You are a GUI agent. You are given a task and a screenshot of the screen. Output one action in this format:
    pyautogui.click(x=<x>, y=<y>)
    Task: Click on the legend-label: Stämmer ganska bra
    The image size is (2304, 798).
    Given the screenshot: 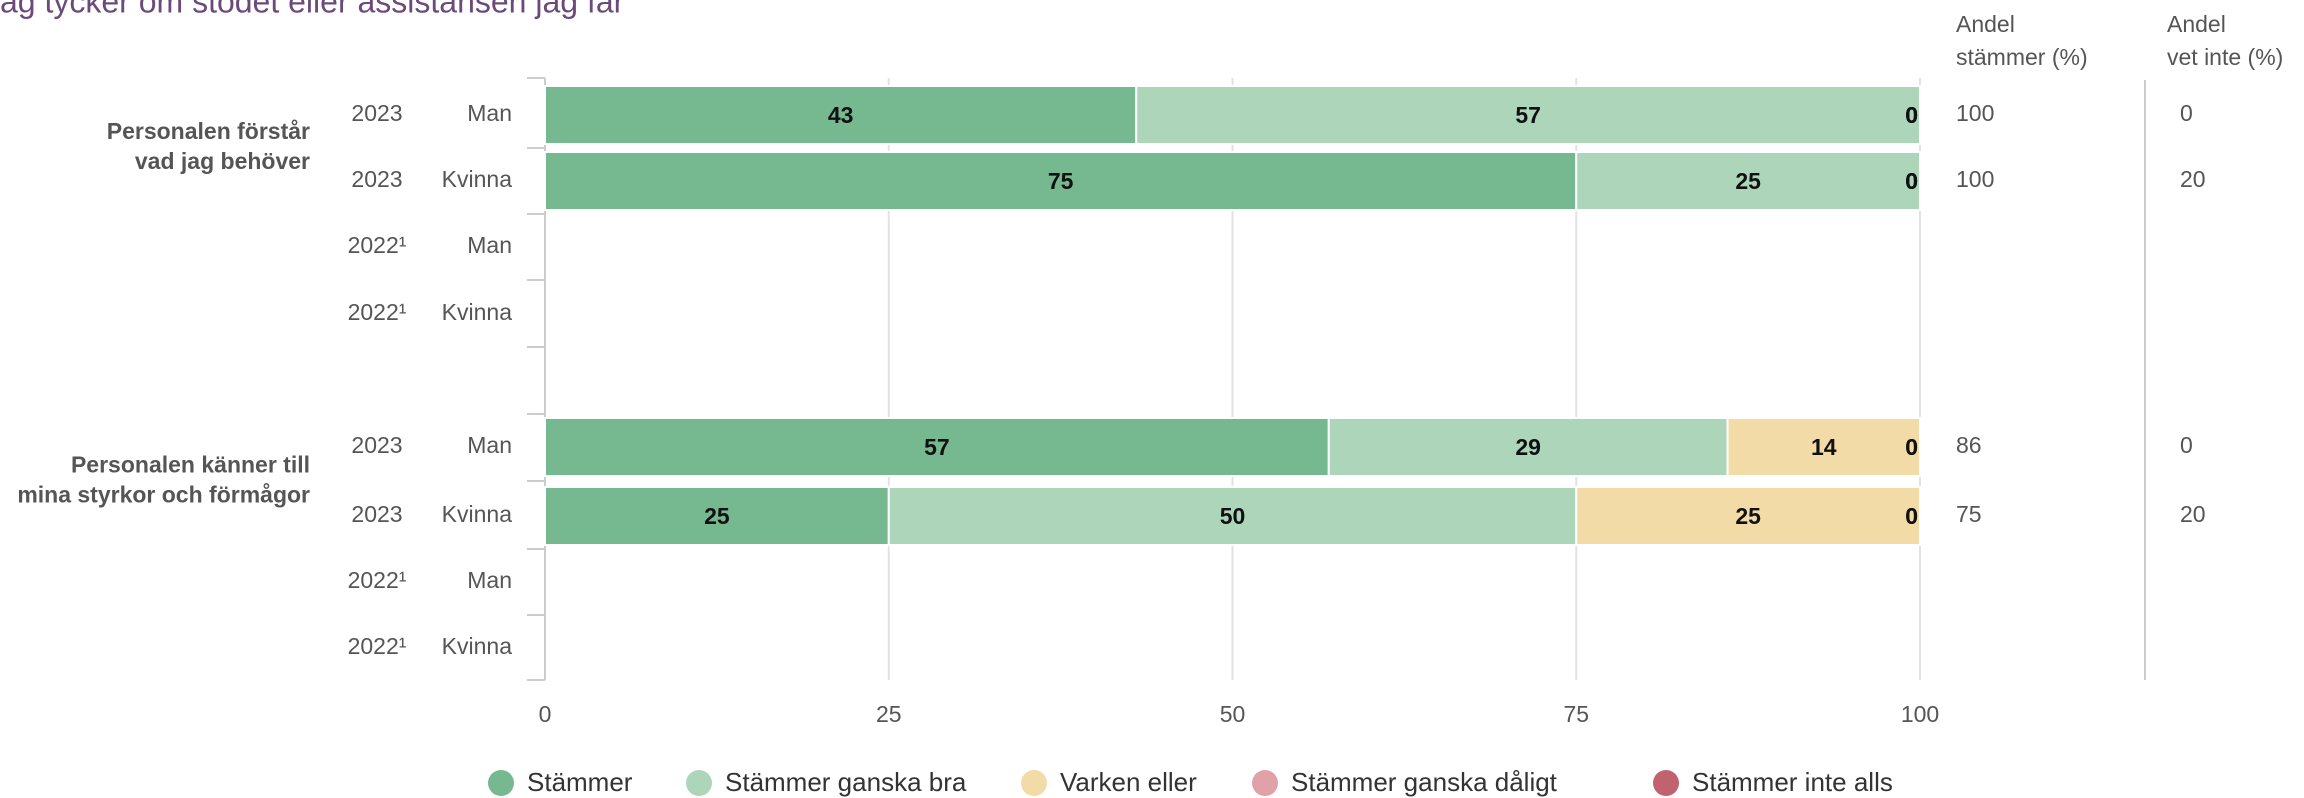 What is the action you would take?
    pyautogui.click(x=846, y=782)
    